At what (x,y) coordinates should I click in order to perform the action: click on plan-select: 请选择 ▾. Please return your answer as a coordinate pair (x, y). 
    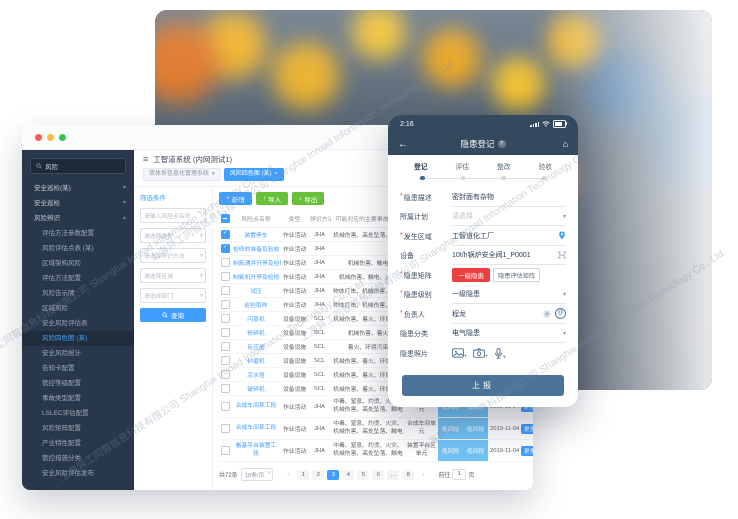
    Looking at the image, I should click on (509, 217).